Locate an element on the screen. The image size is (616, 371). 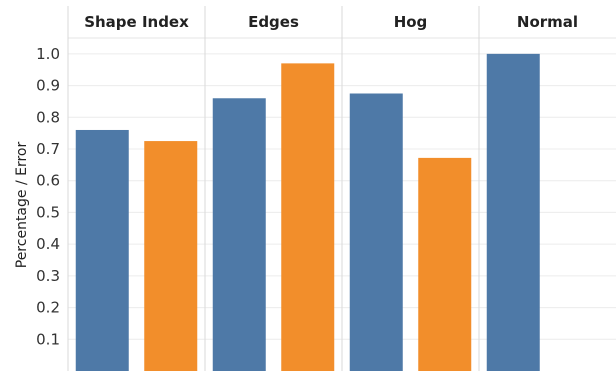
y-axis-title: Percentage / Error is located at coordinates (22, 205).